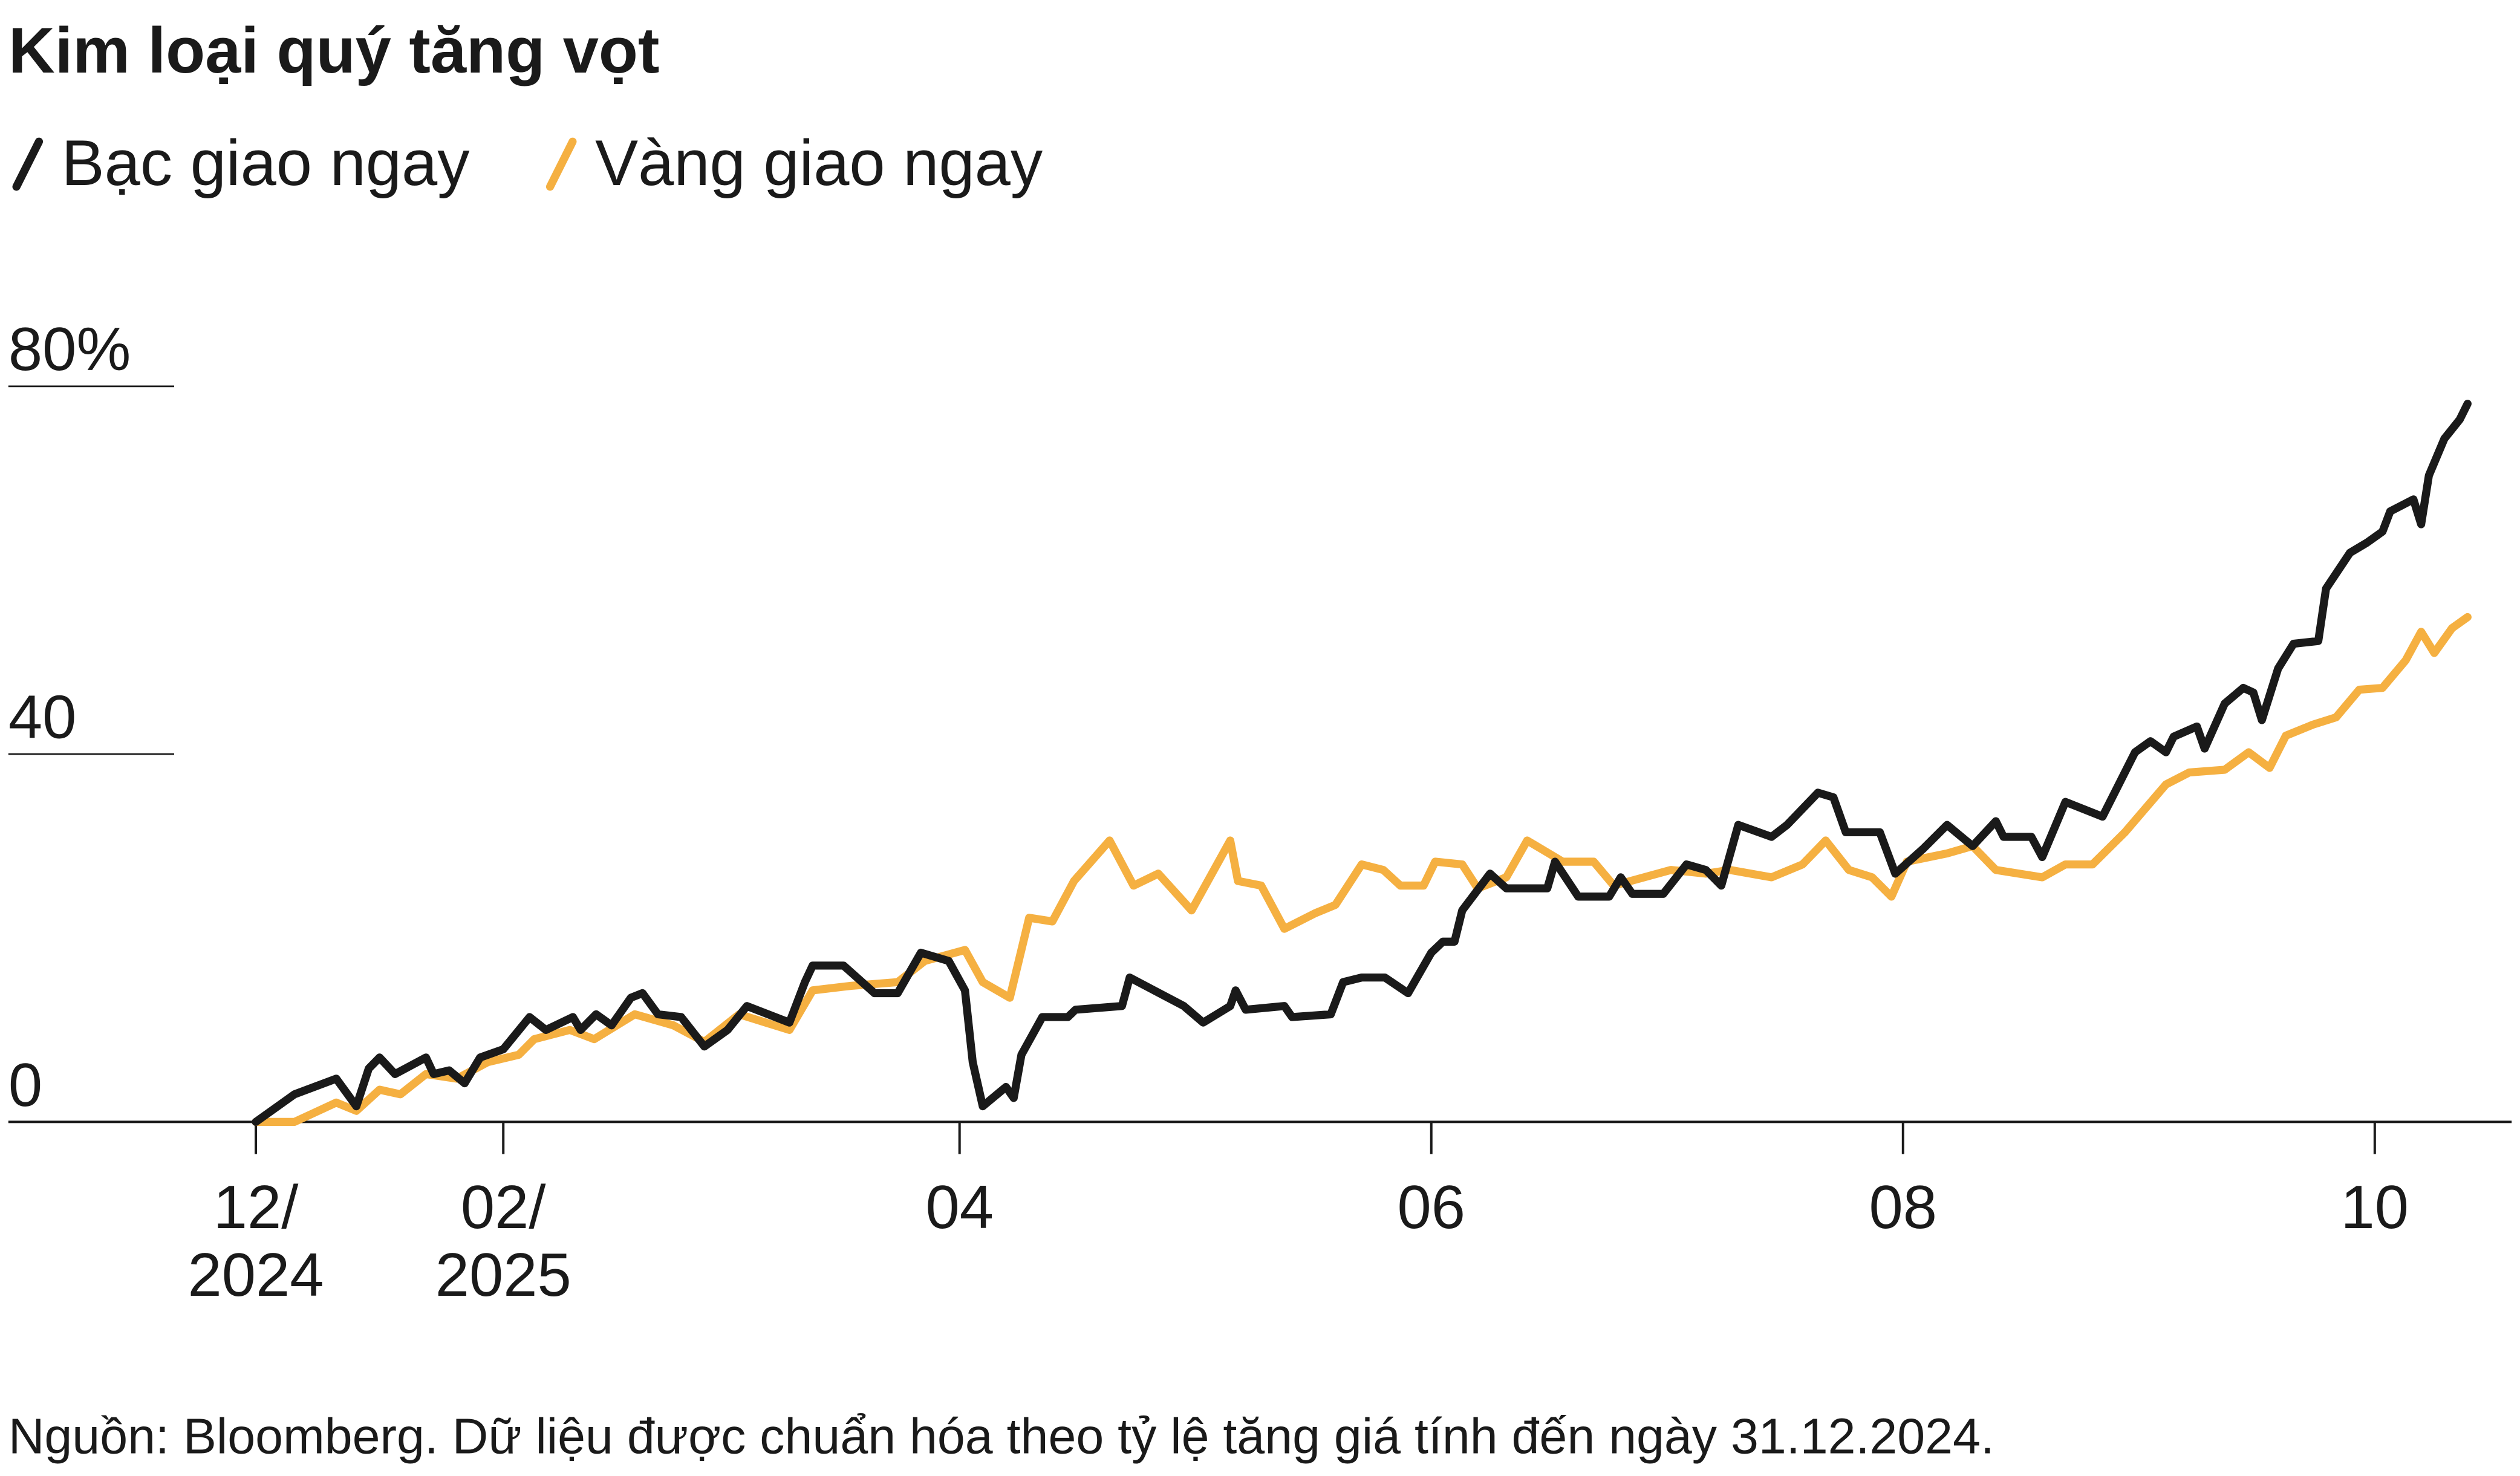 The width and height of the screenshot is (2520, 1476). Describe the element at coordinates (819, 163) in the screenshot. I see `legend-label: Vàng giao ngay` at that location.